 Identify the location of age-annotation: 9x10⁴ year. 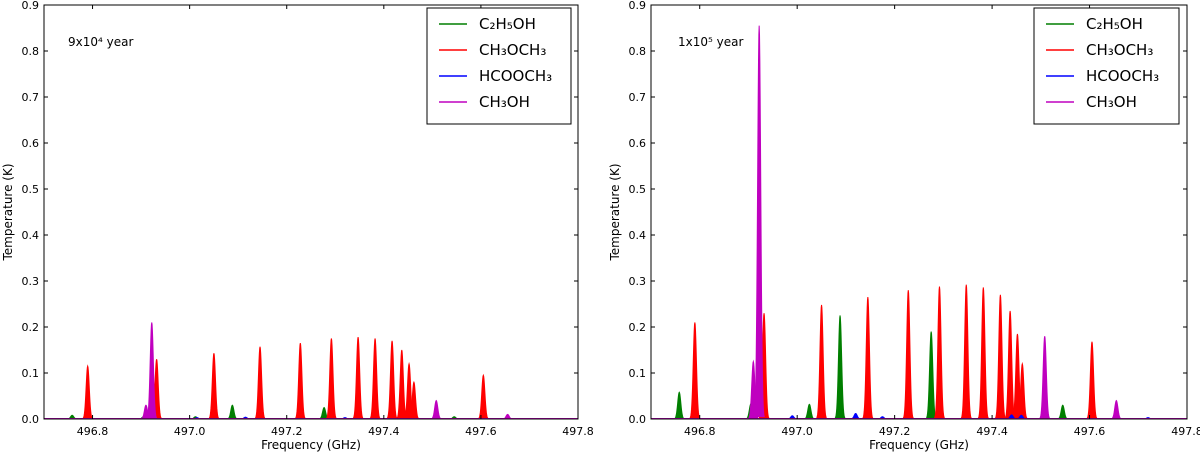
(100, 42).